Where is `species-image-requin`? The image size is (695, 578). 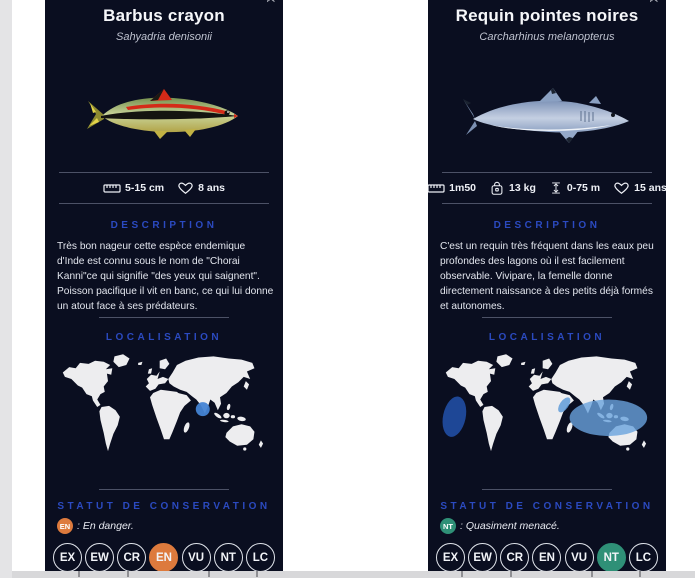 species-image-requin is located at coordinates (547, 116).